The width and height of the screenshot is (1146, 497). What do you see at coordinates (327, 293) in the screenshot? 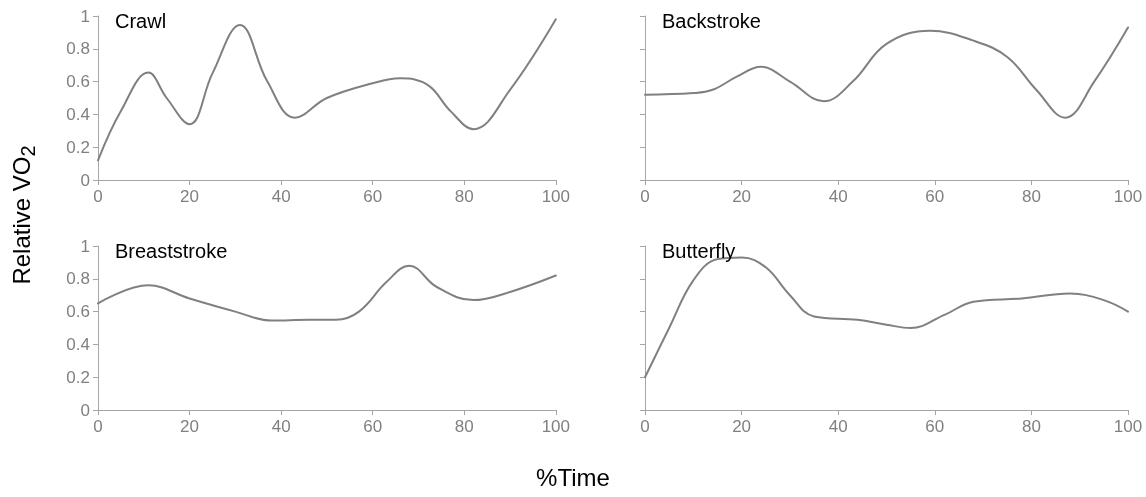
I see `line-series` at bounding box center [327, 293].